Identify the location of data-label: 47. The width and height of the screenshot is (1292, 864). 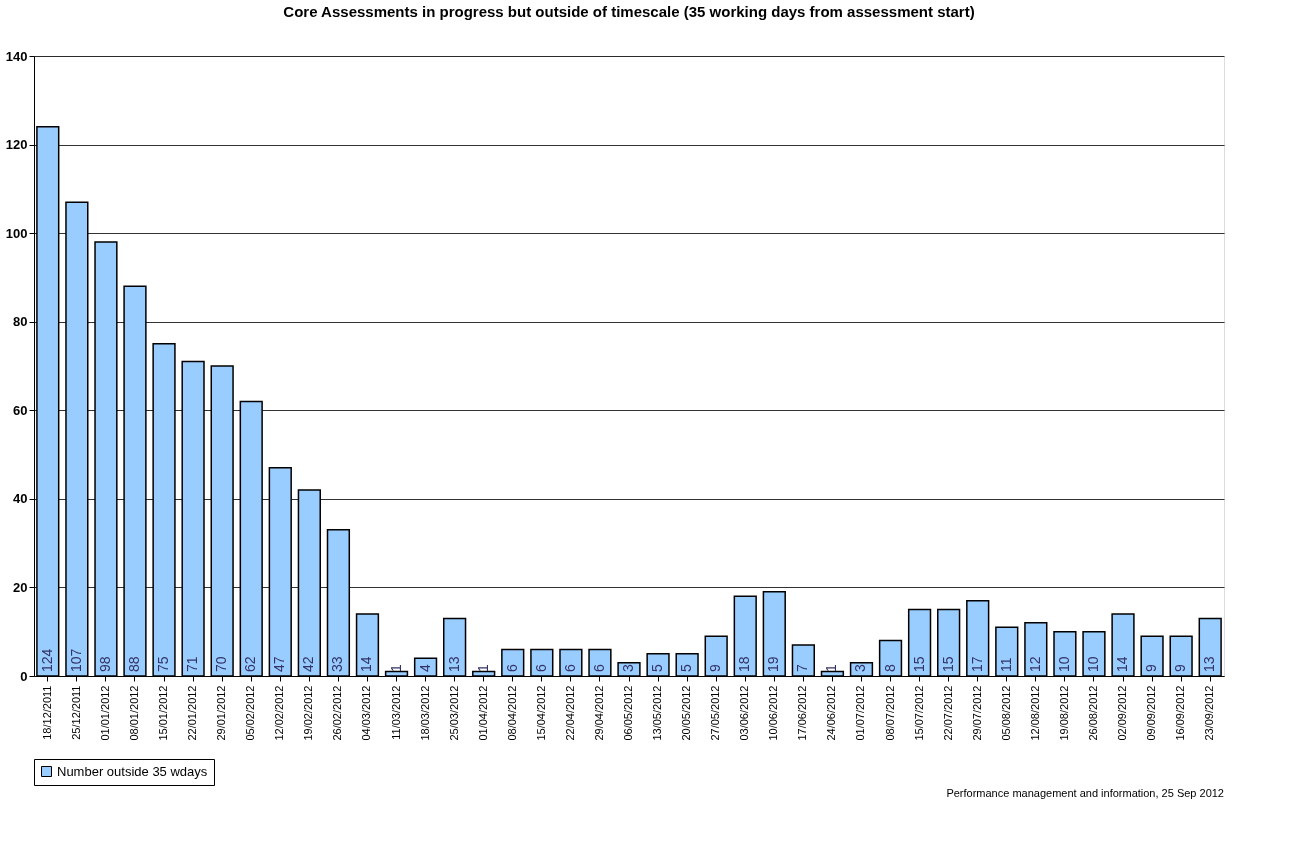
(279, 664).